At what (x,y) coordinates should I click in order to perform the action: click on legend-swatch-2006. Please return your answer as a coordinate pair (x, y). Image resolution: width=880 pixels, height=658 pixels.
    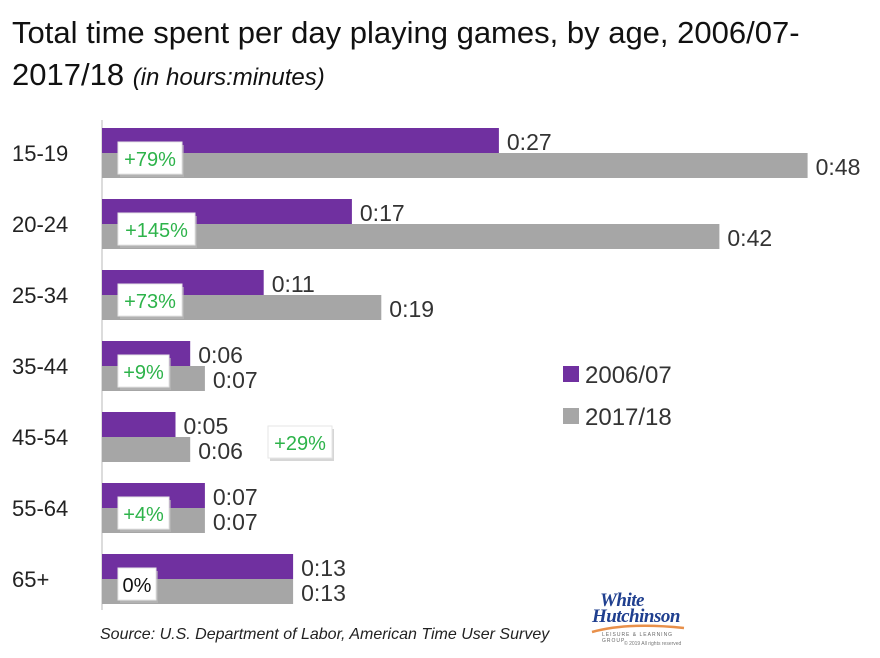
    Looking at the image, I should click on (571, 374).